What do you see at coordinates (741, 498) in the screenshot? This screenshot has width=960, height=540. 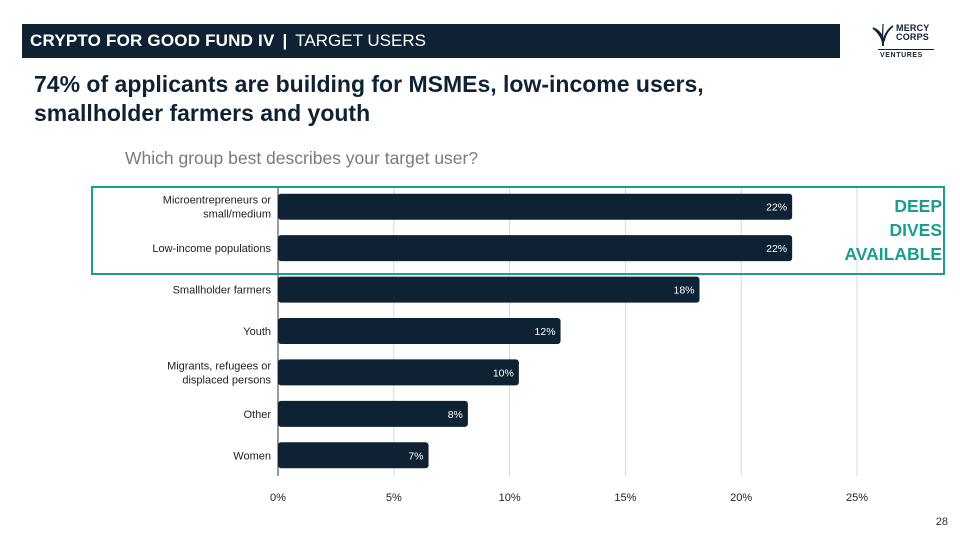 I see `x-tick-label: 20%` at bounding box center [741, 498].